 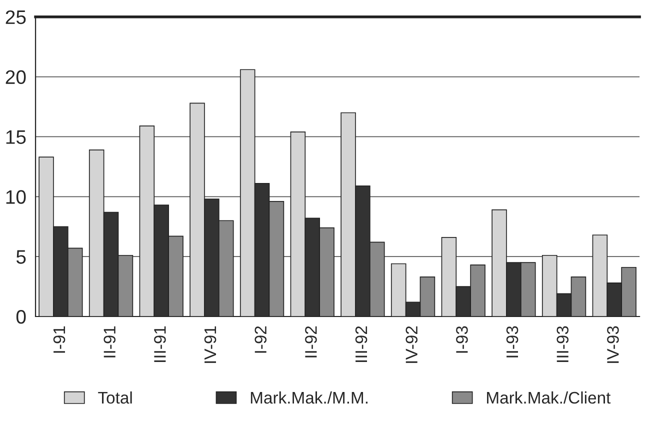 I want to click on y-tick-label: 15, so click(x=16, y=137).